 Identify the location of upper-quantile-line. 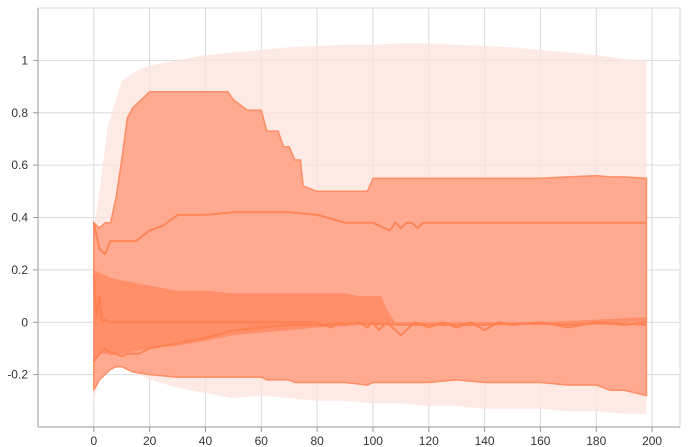
(369, 233).